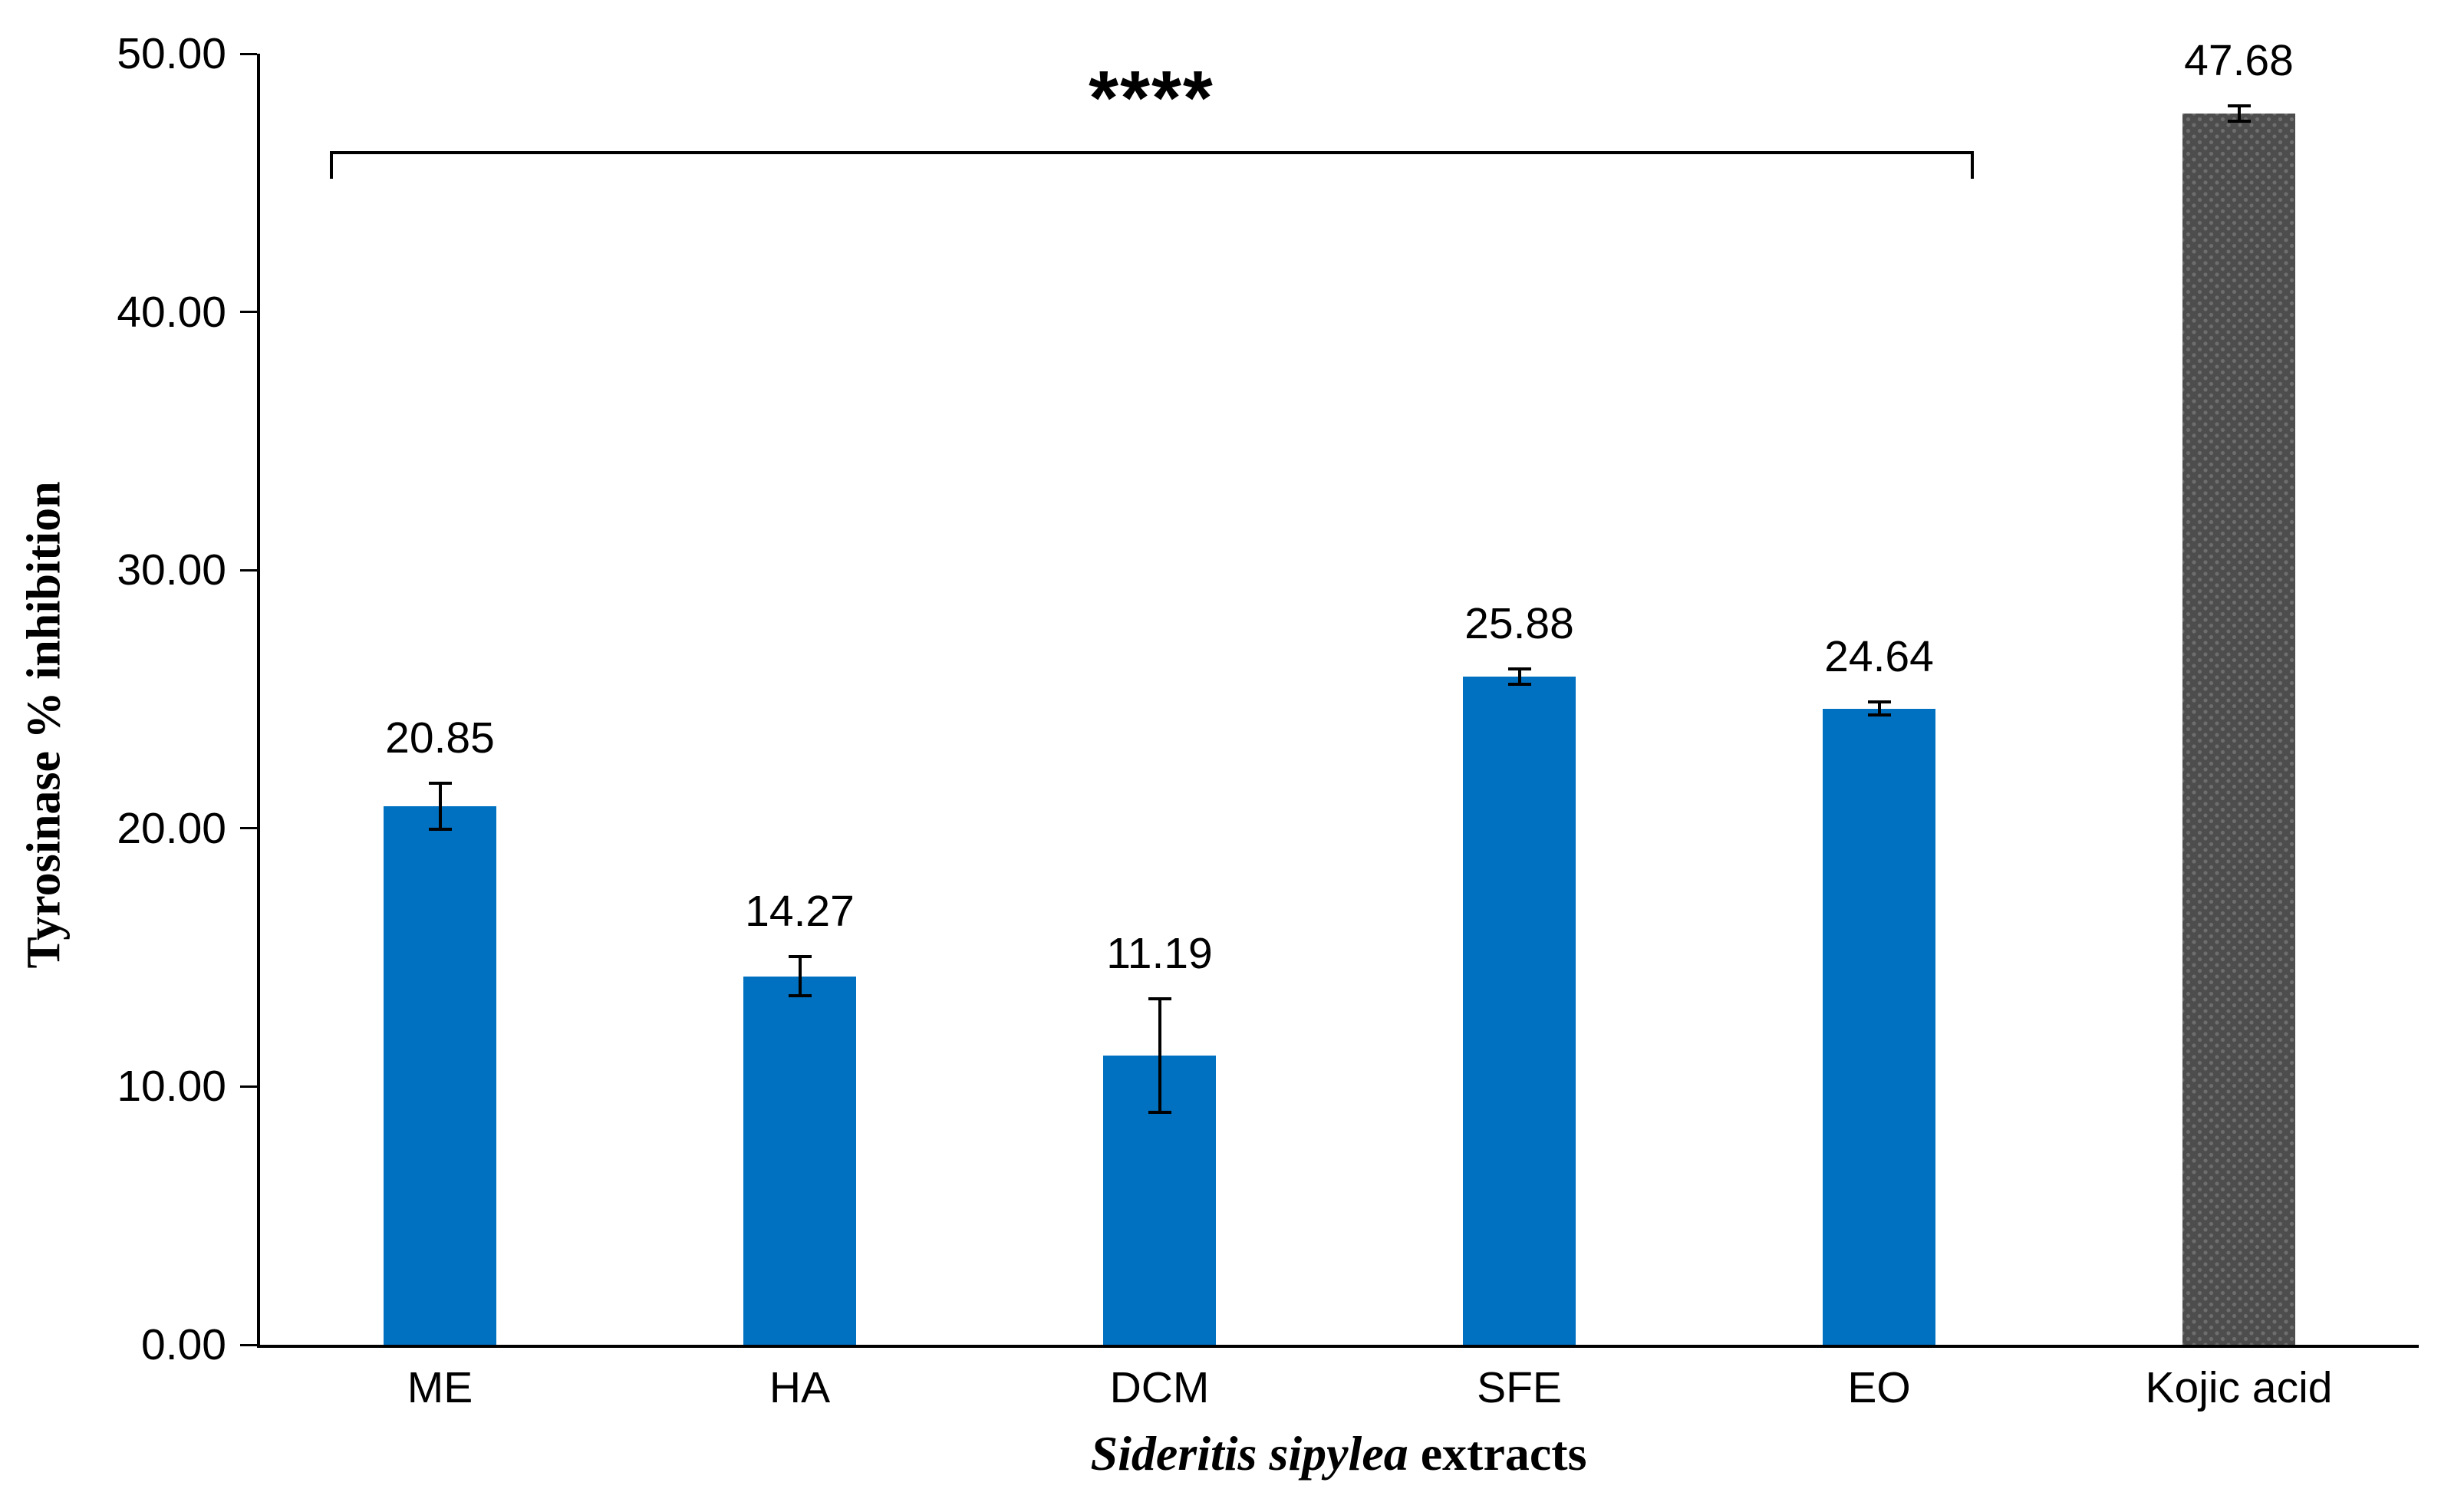  What do you see at coordinates (1159, 954) in the screenshot?
I see `bar-value-label: 11.19` at bounding box center [1159, 954].